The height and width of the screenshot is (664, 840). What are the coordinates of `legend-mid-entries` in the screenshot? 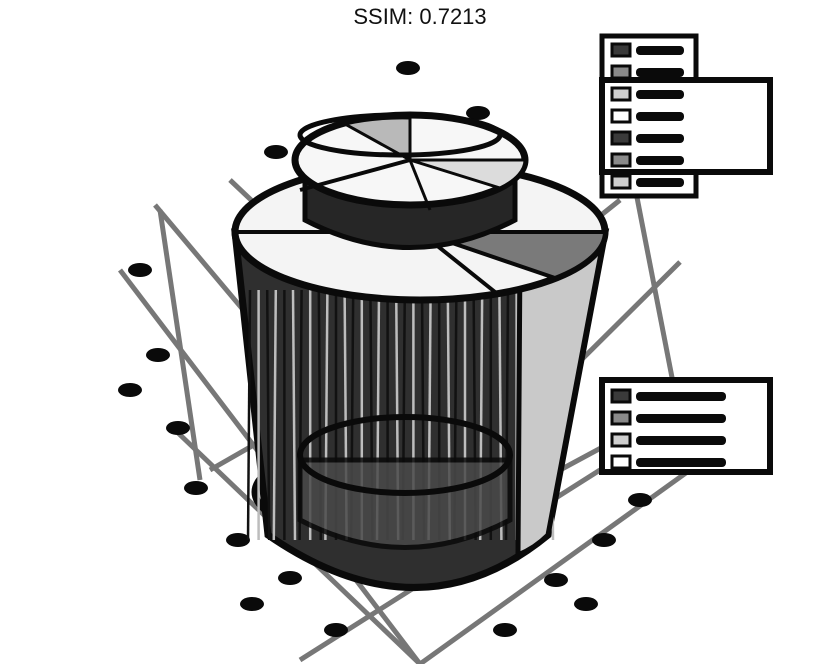 It's located at (668, 429).